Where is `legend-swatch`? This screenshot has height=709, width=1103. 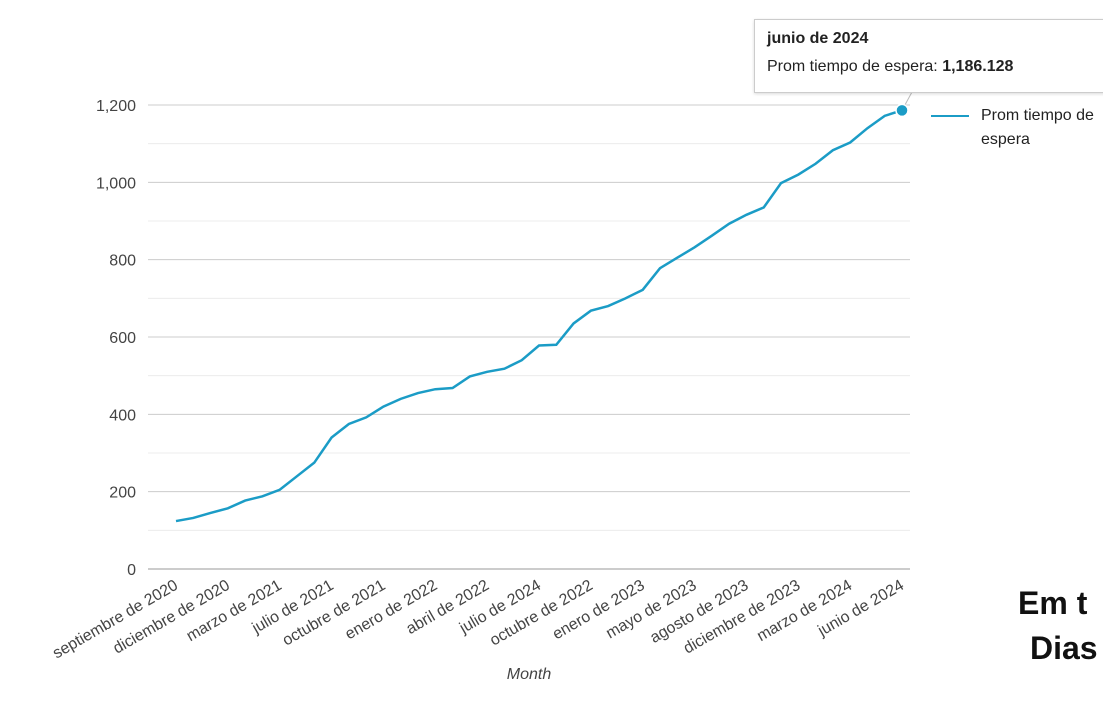
legend-swatch is located at coordinates (950, 116).